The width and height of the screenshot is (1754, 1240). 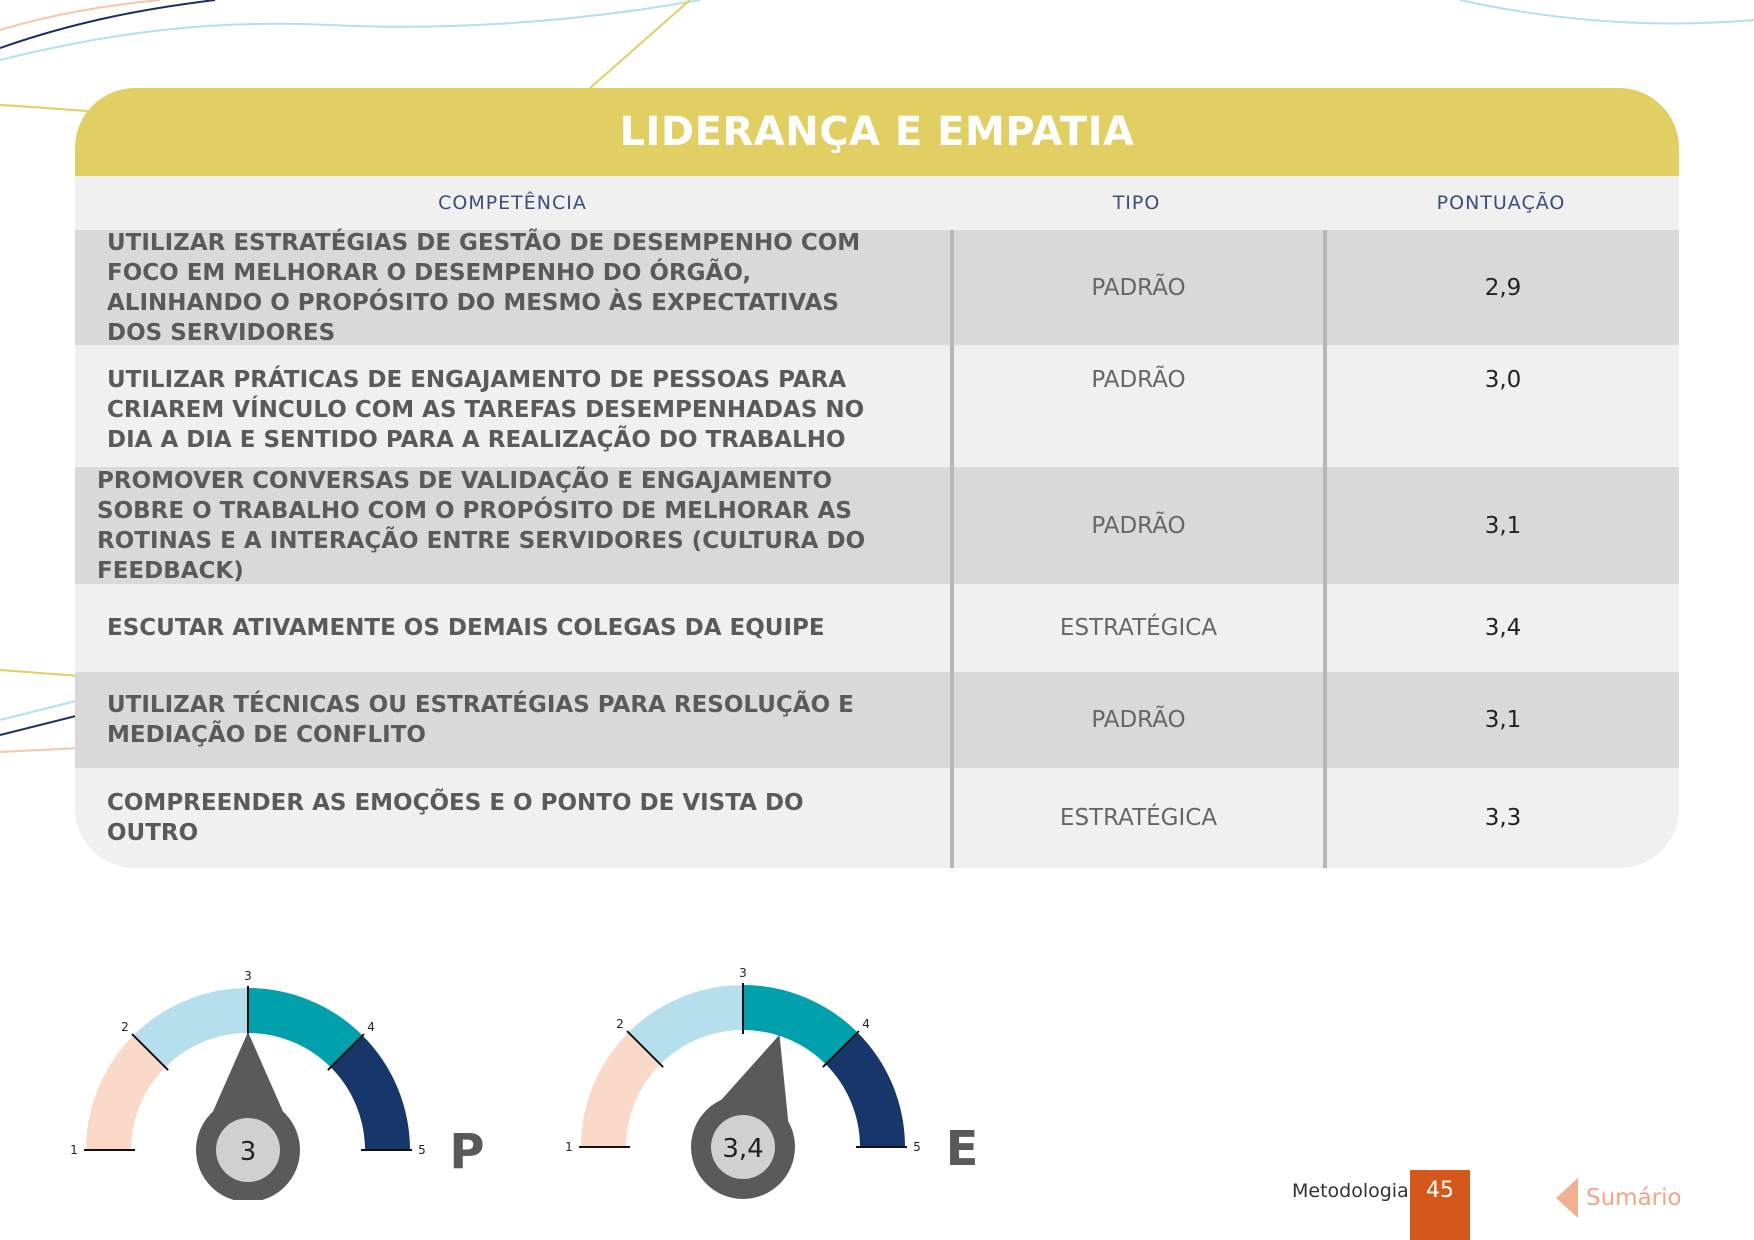 I want to click on pontuacao-cell: 3,0, so click(x=1501, y=406).